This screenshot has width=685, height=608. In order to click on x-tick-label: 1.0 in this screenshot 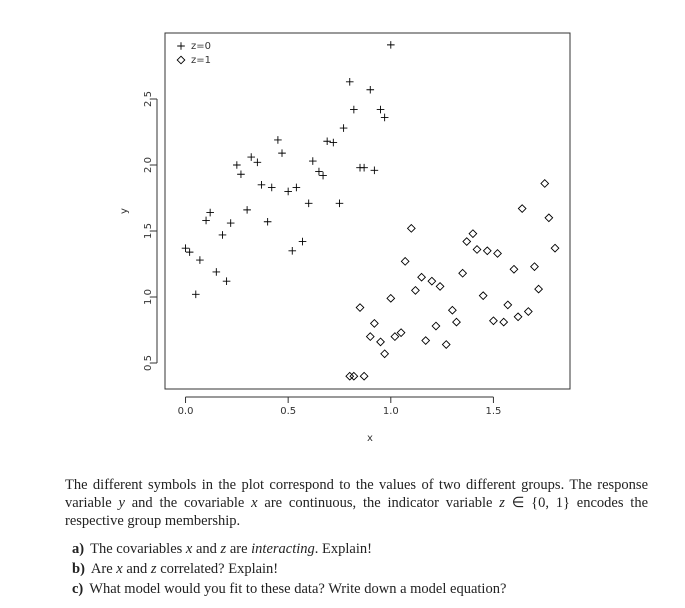, I will do `click(391, 411)`.